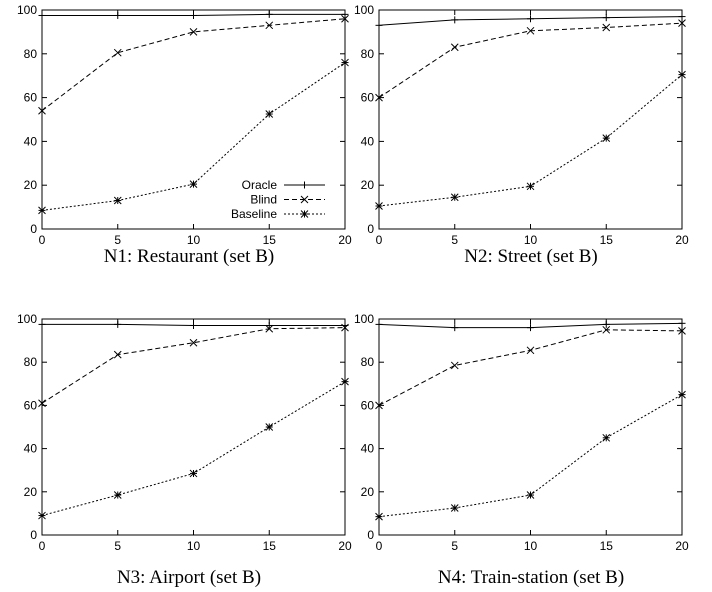 The image size is (712, 592). What do you see at coordinates (304, 199) in the screenshot?
I see `legend-marker-blind` at bounding box center [304, 199].